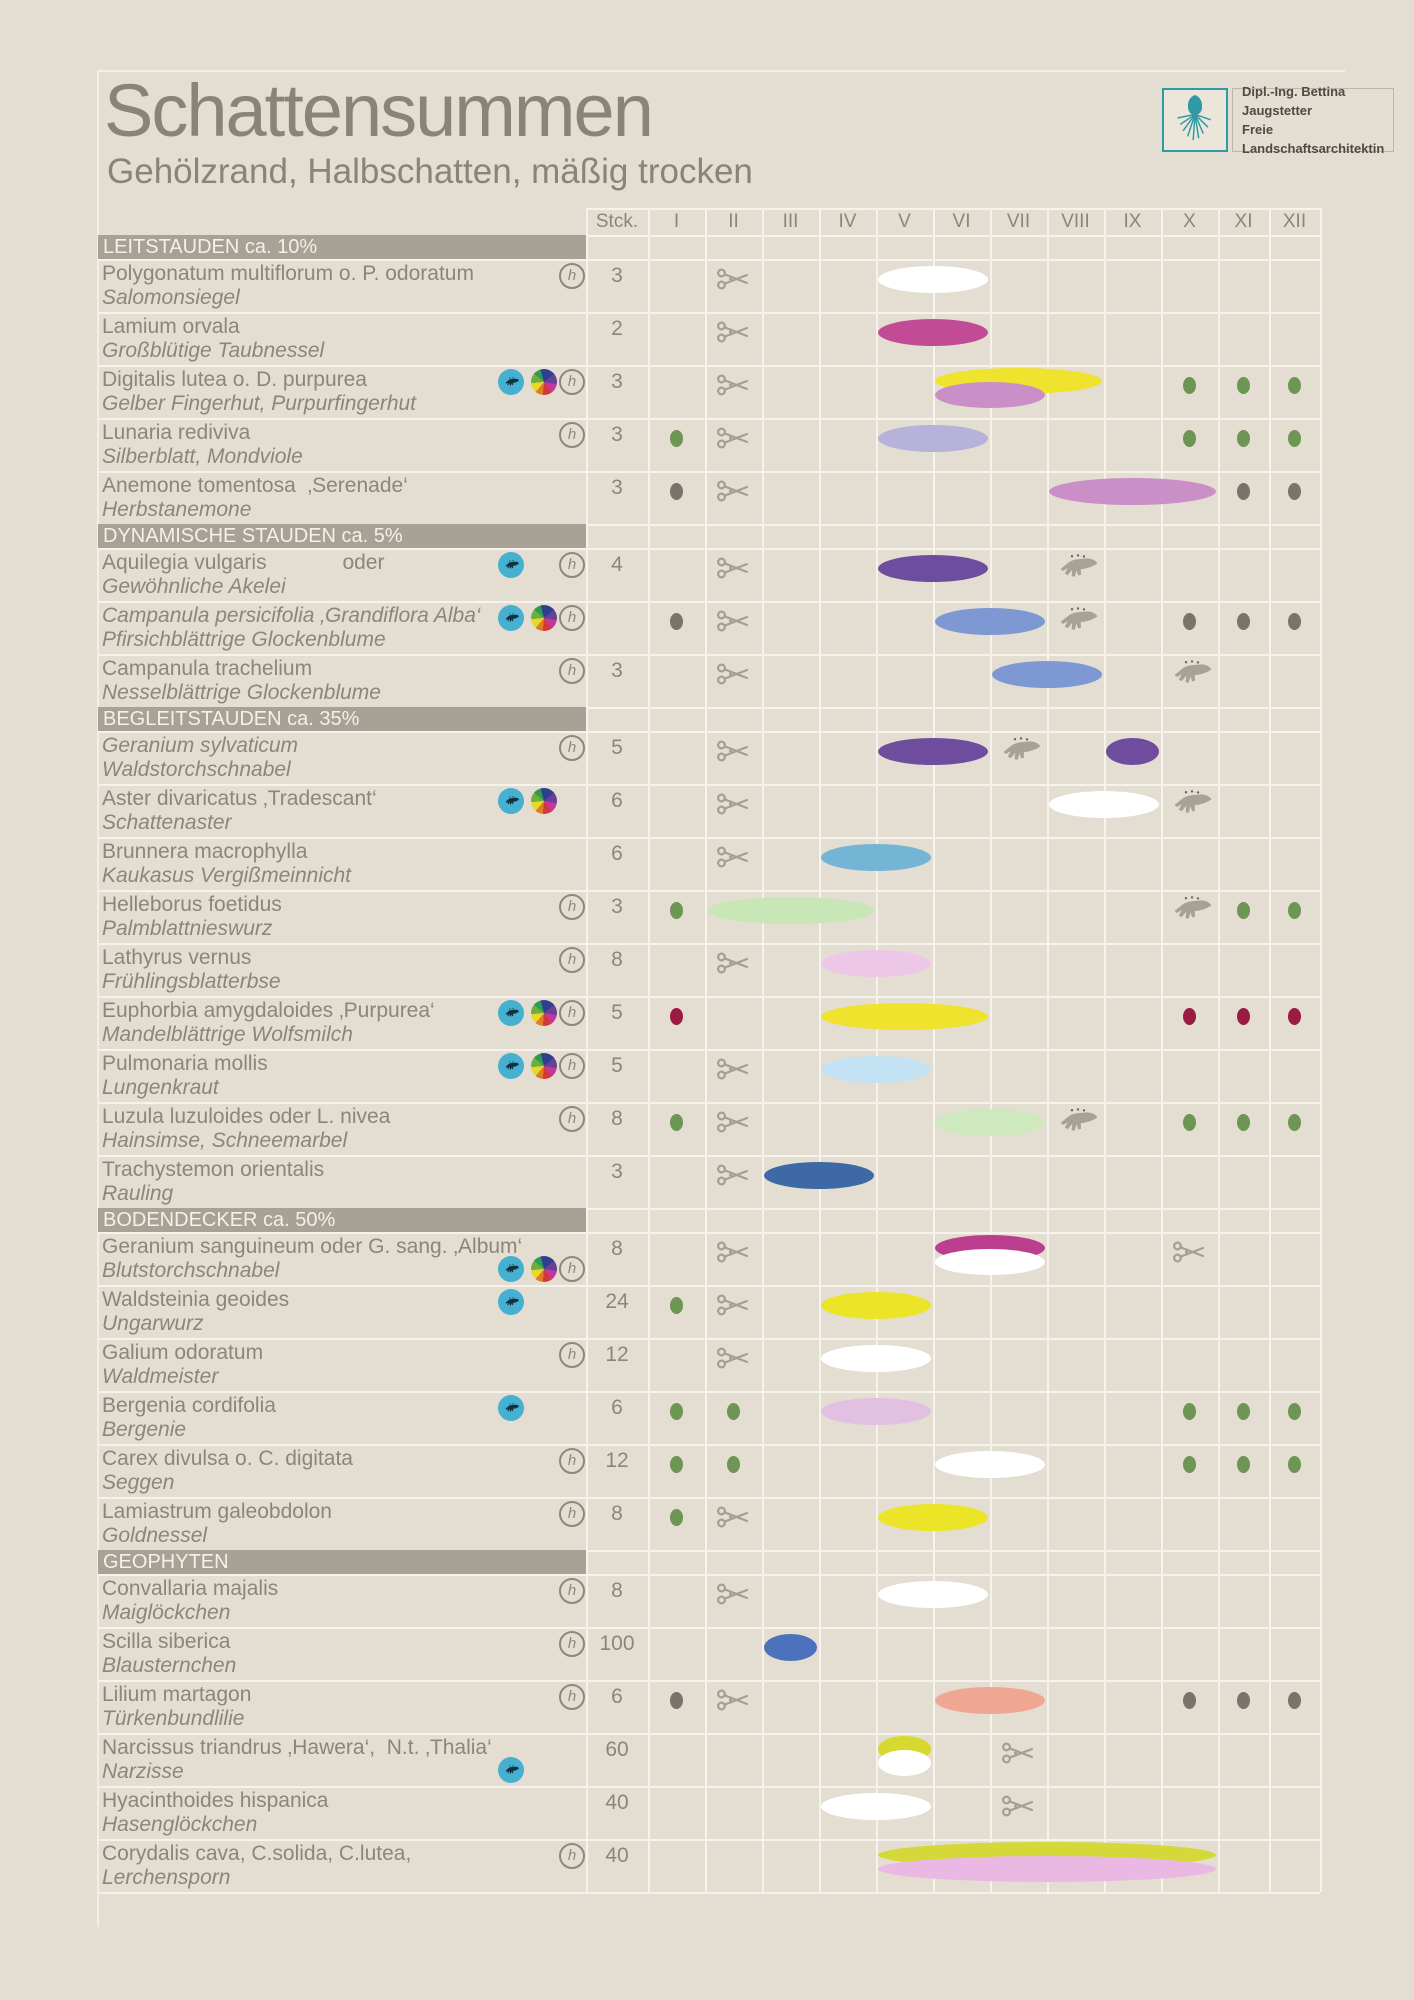 Image resolution: width=1414 pixels, height=2000 pixels. What do you see at coordinates (213, 1169) in the screenshot?
I see `plant-latin-name: Trachystemon orientalis` at bounding box center [213, 1169].